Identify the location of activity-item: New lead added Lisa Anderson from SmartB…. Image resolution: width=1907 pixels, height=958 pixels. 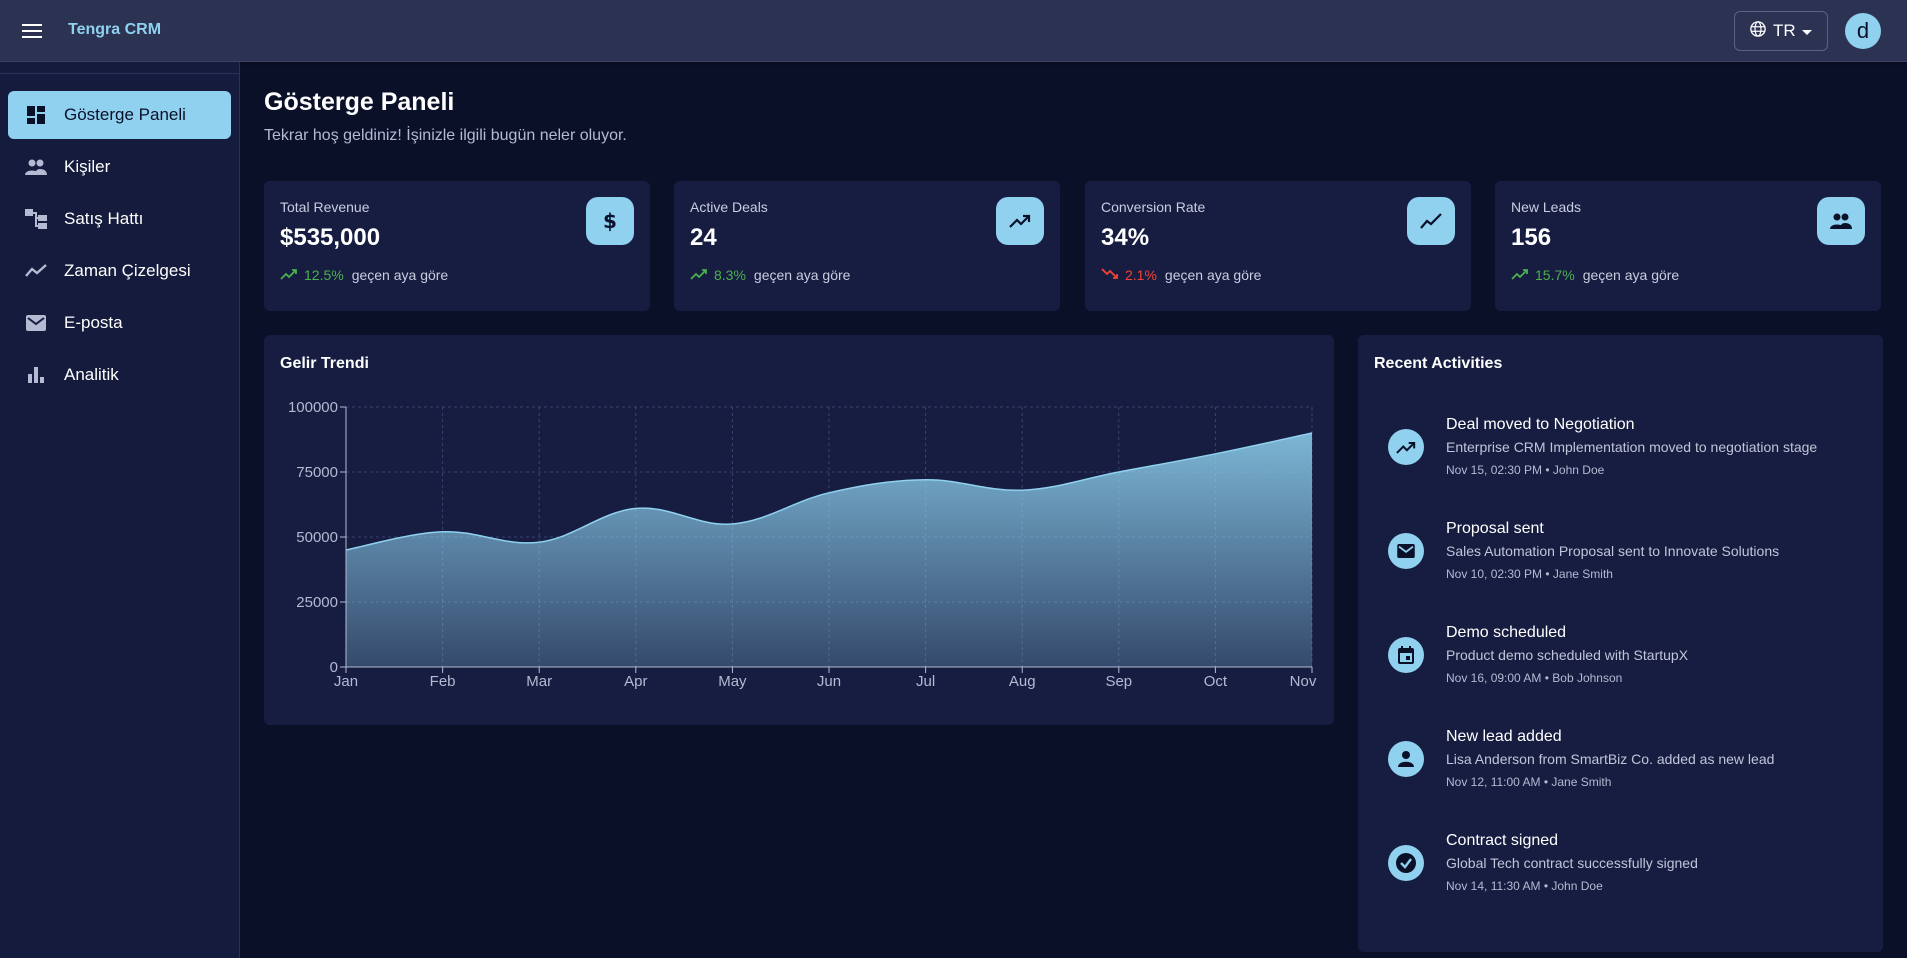
(1628, 770).